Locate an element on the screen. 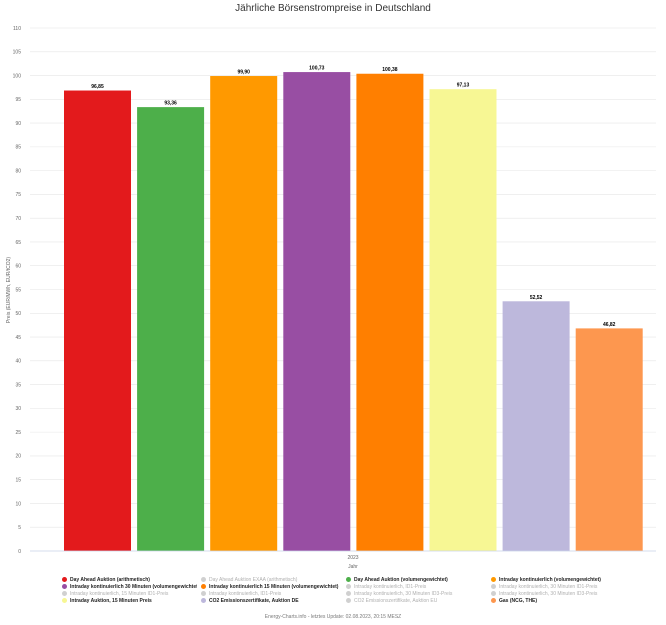 The width and height of the screenshot is (666, 625). y-tick-label: 50 is located at coordinates (18, 314).